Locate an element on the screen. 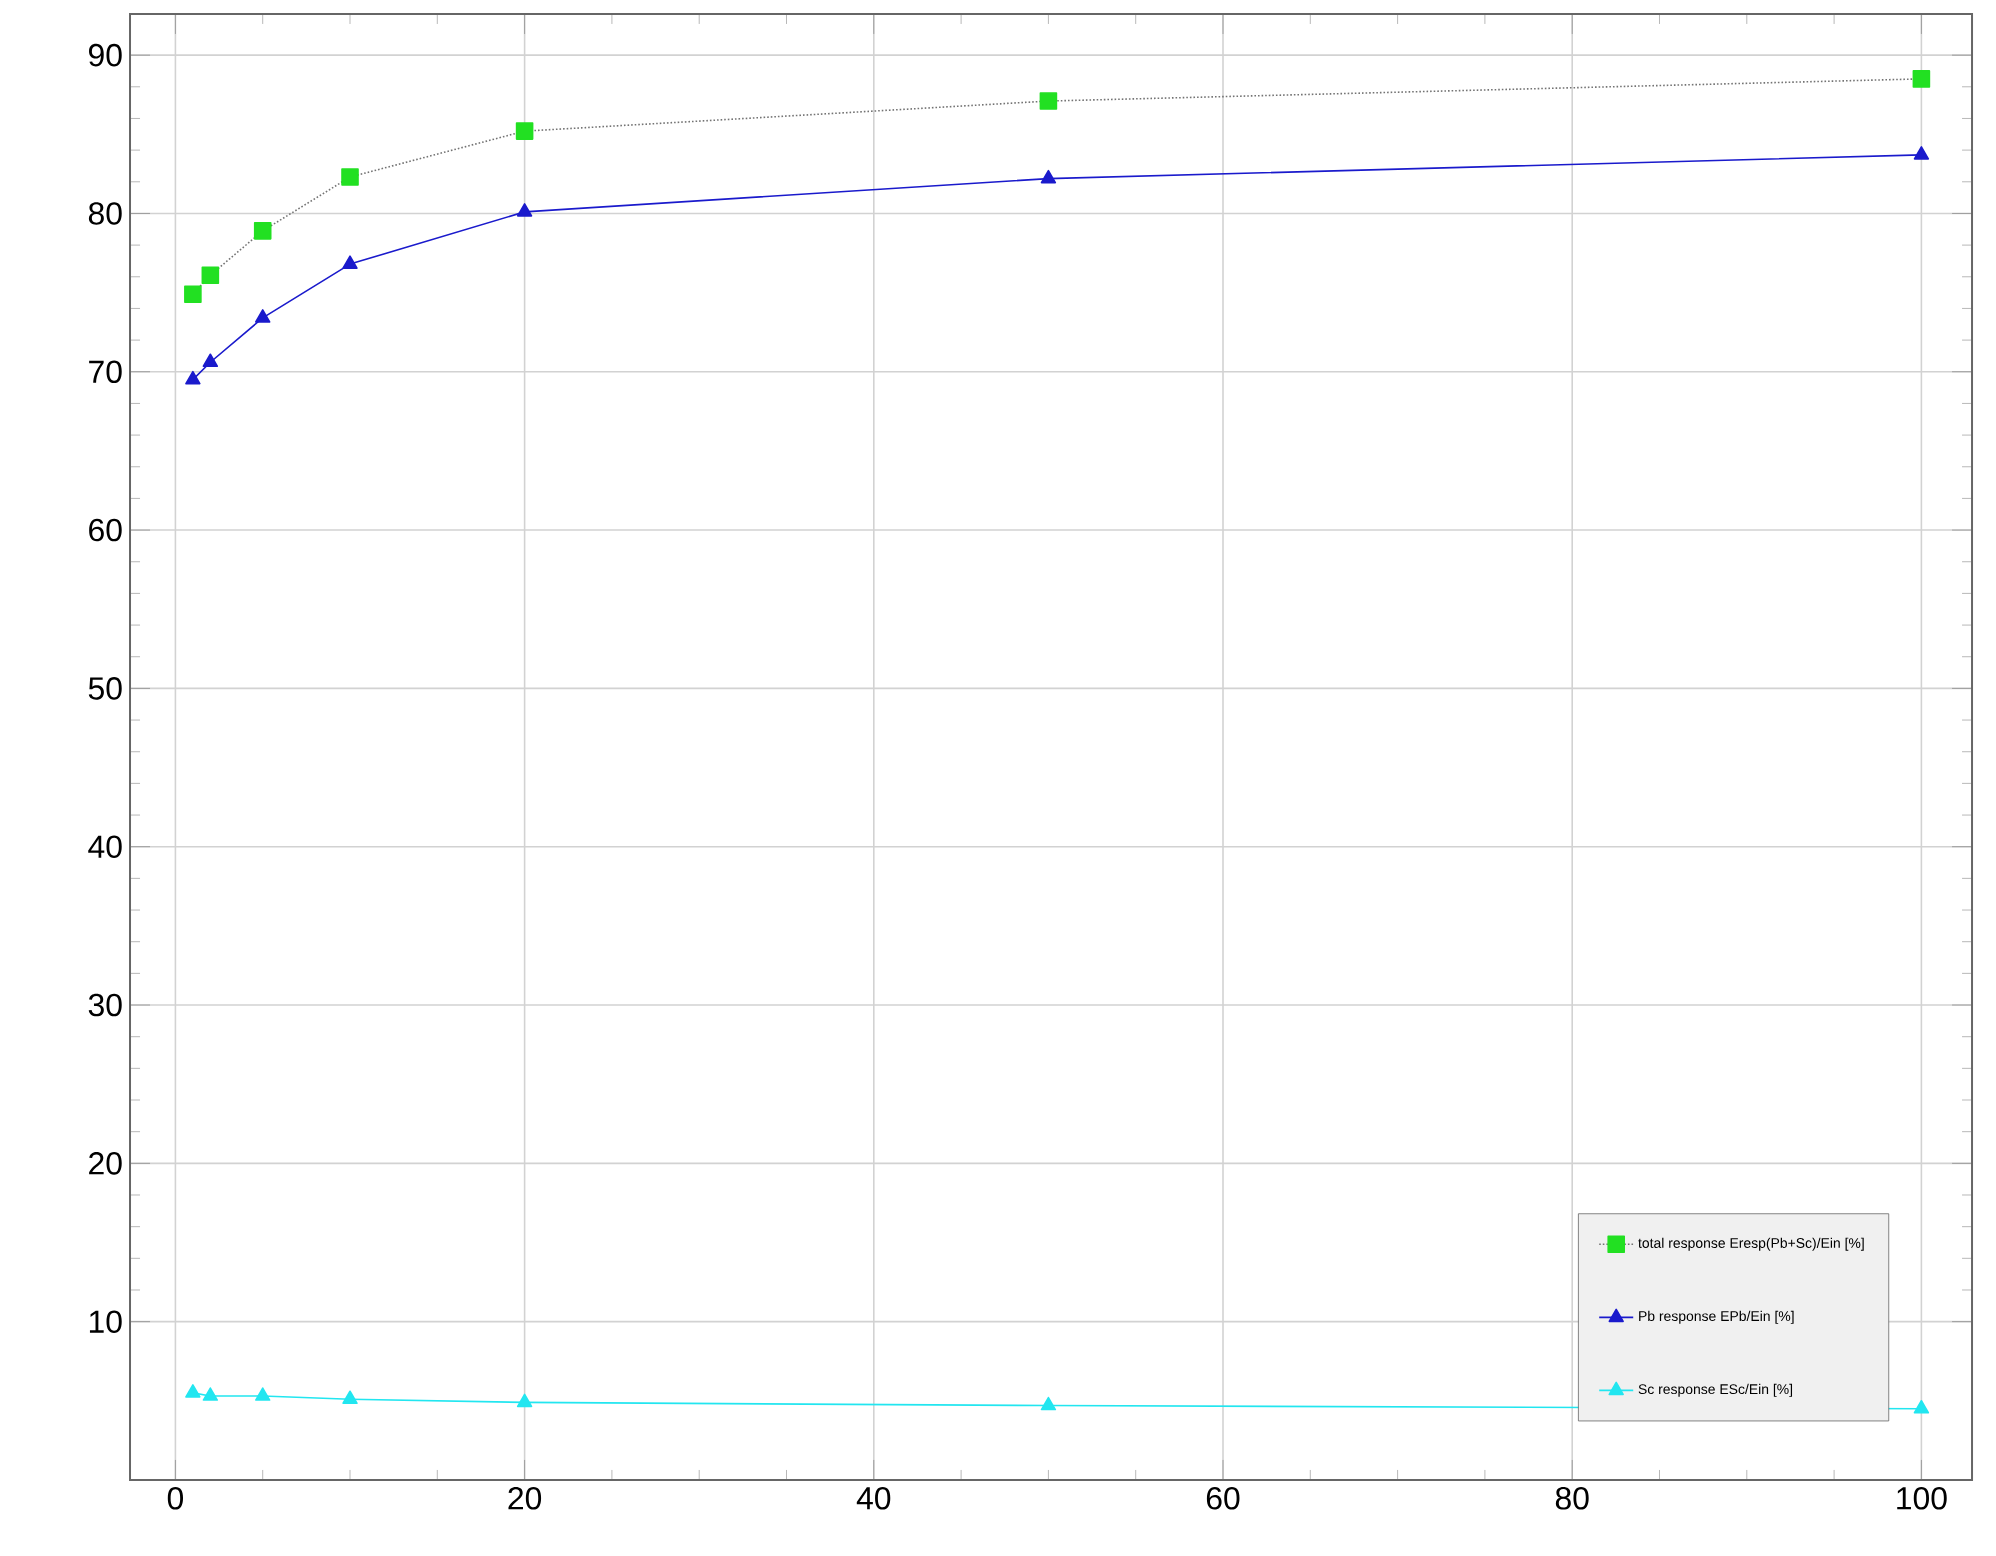  x-tick-label: 60 is located at coordinates (1223, 1498).